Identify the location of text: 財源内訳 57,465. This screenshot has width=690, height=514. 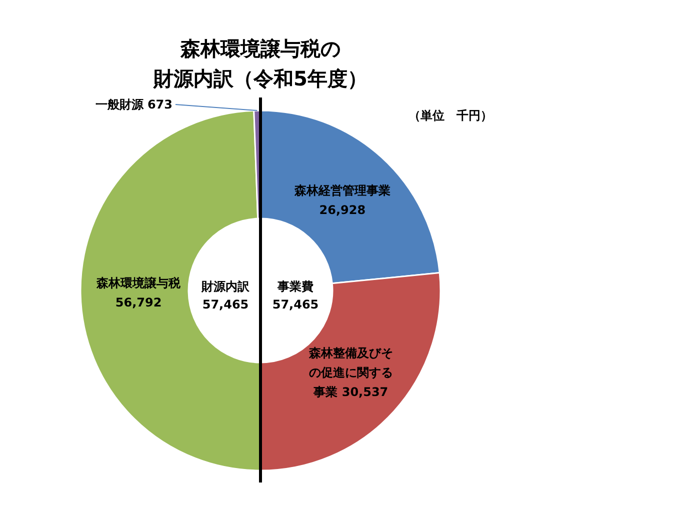
(225, 295).